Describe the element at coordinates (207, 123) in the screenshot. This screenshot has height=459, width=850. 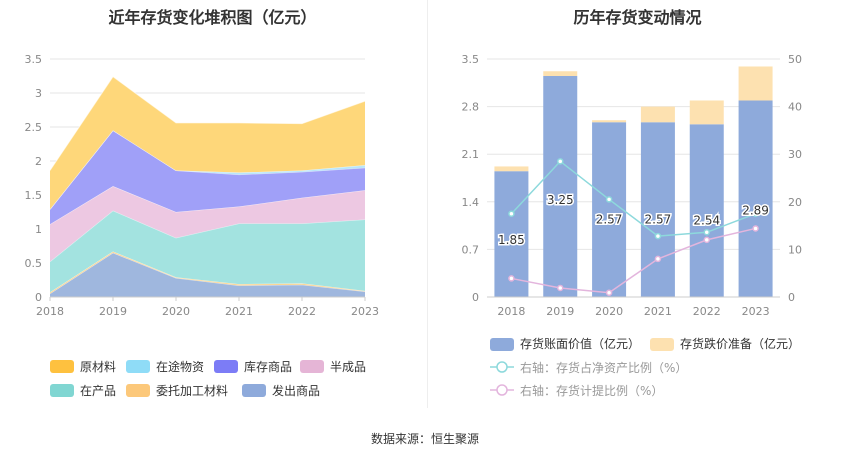
I see `area-edge-原材料` at that location.